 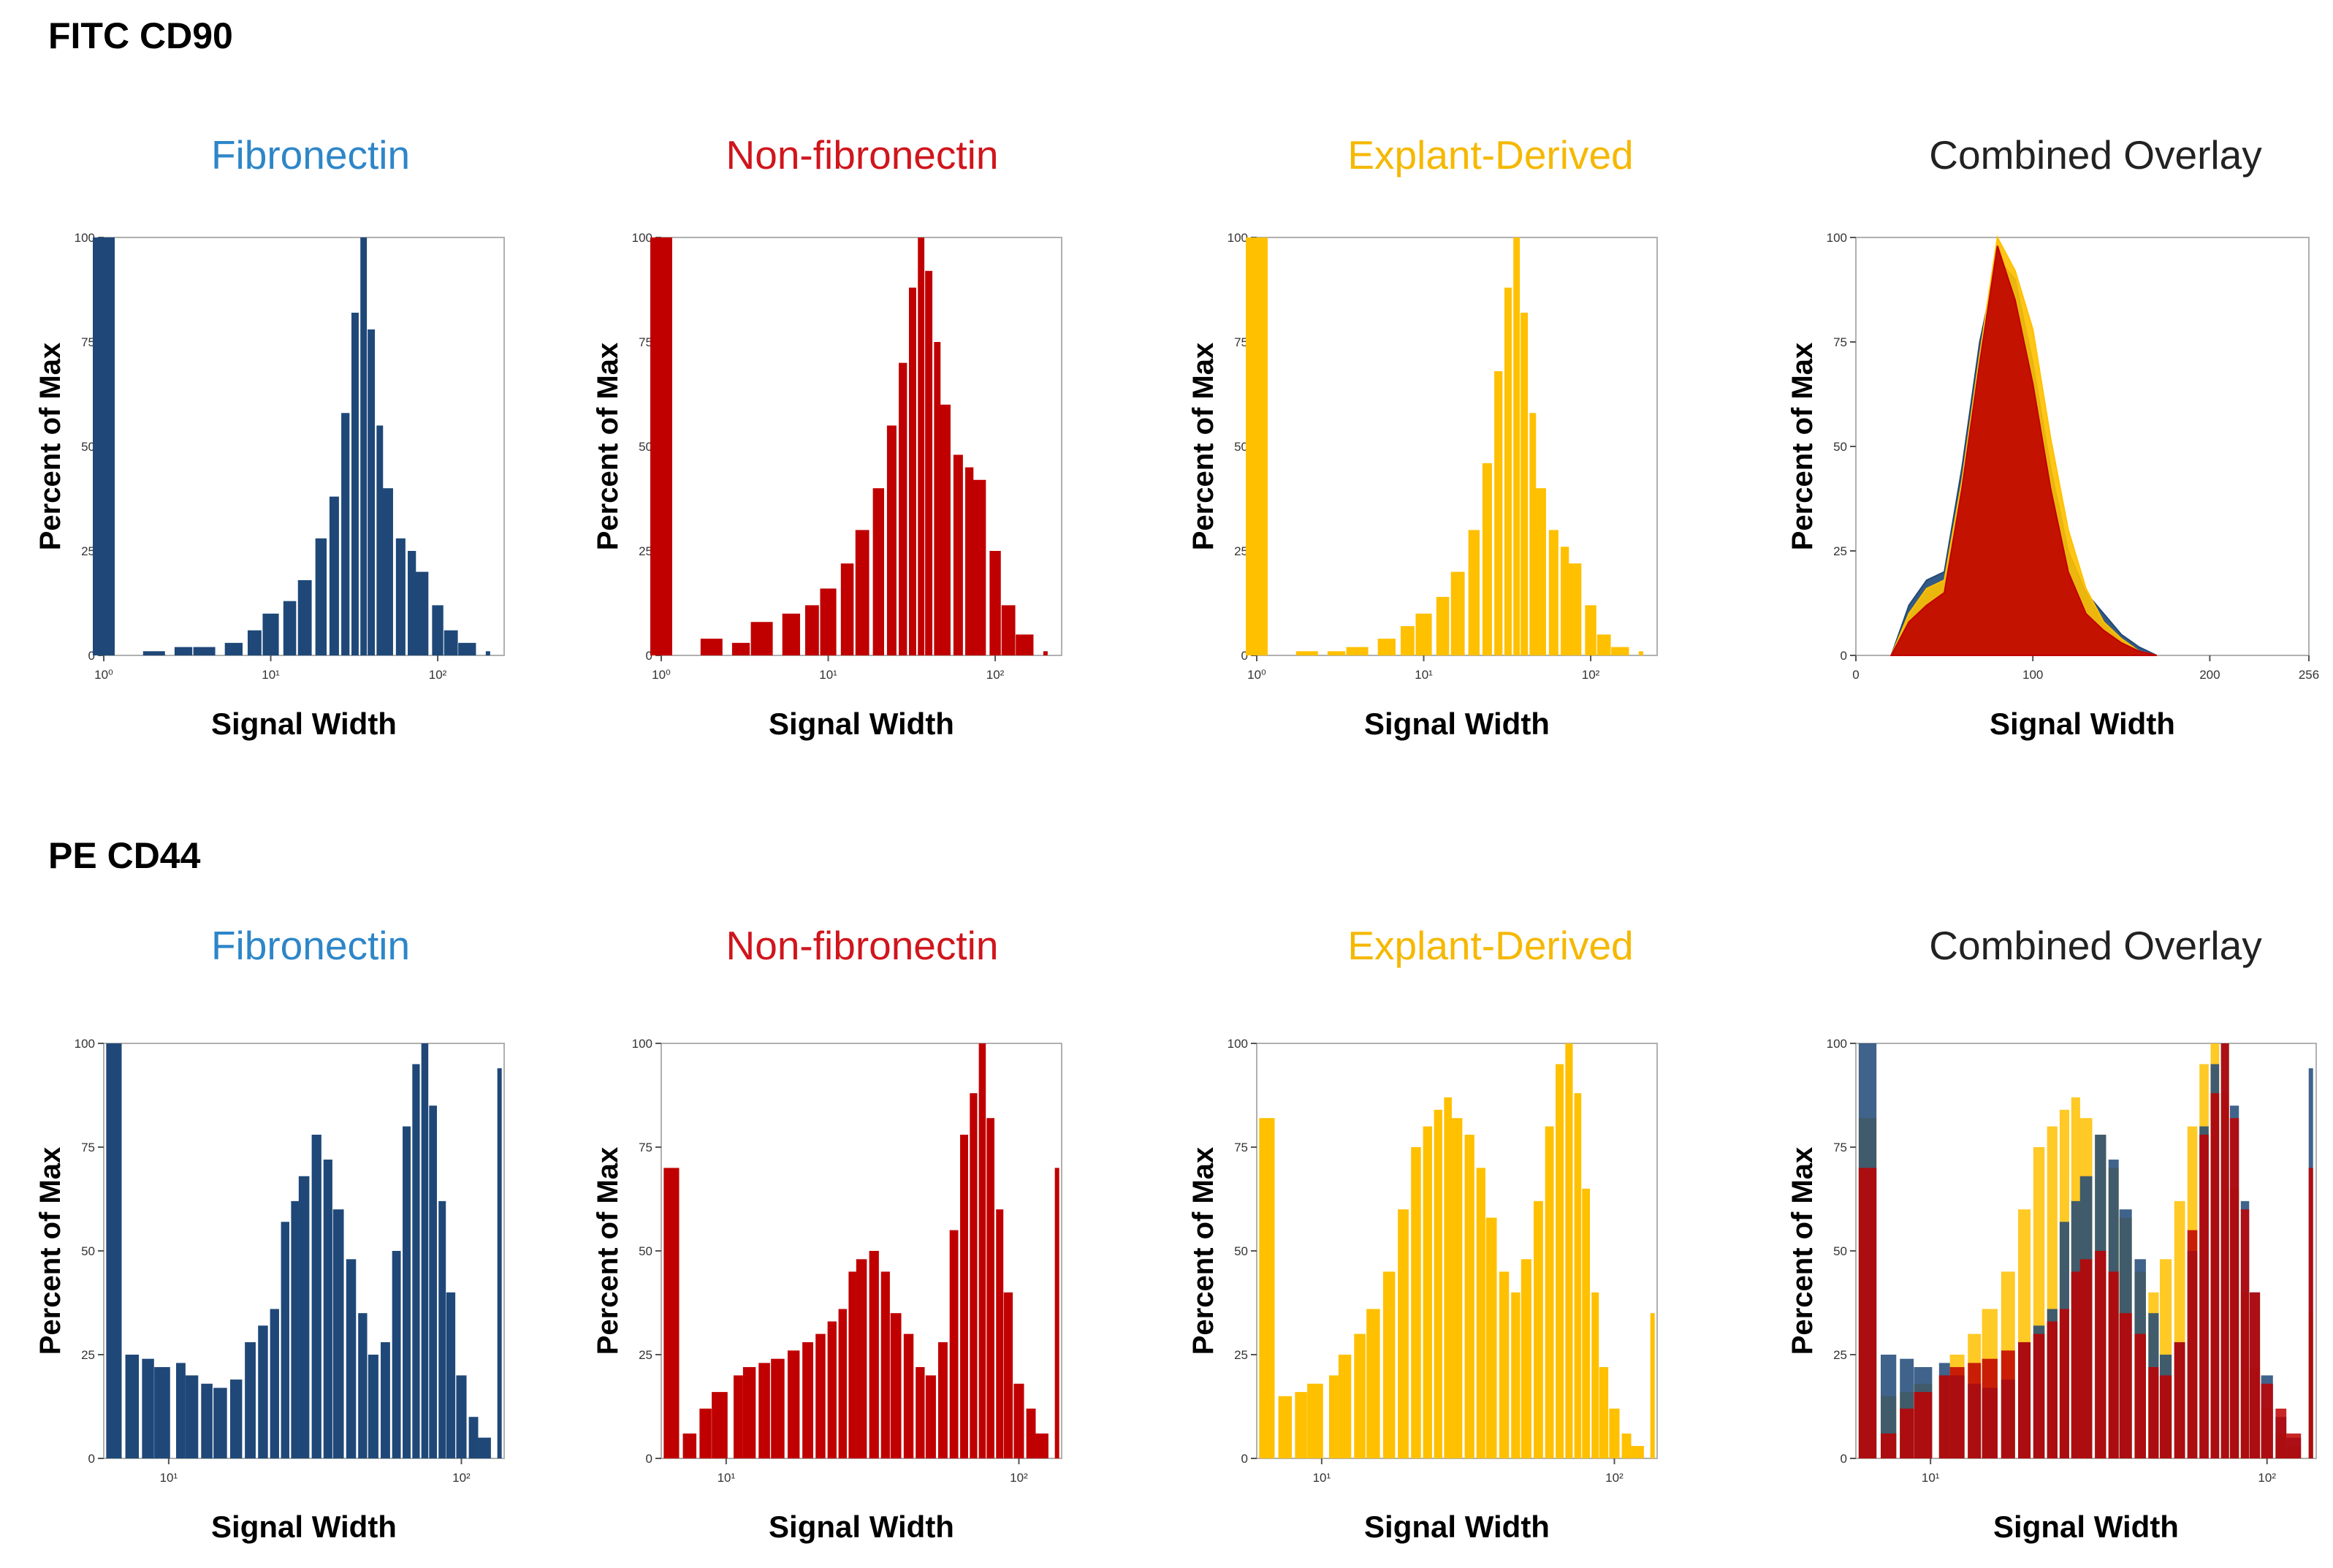 What do you see at coordinates (140, 35) in the screenshot?
I see `section-title-fitc-cd90: FITC CD90` at bounding box center [140, 35].